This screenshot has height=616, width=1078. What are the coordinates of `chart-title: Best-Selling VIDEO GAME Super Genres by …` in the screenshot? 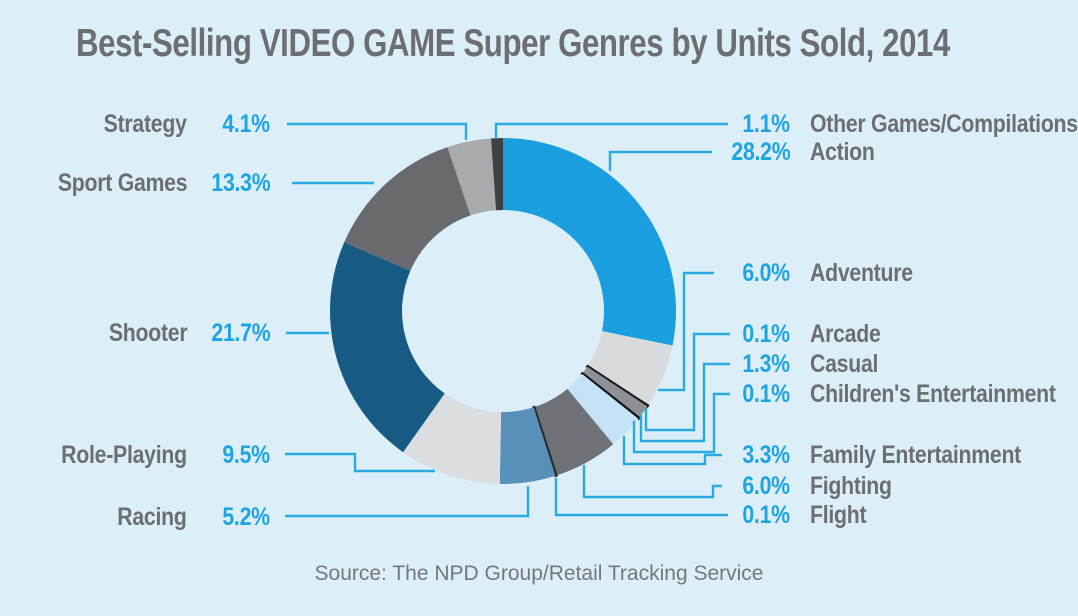 It's located at (513, 43).